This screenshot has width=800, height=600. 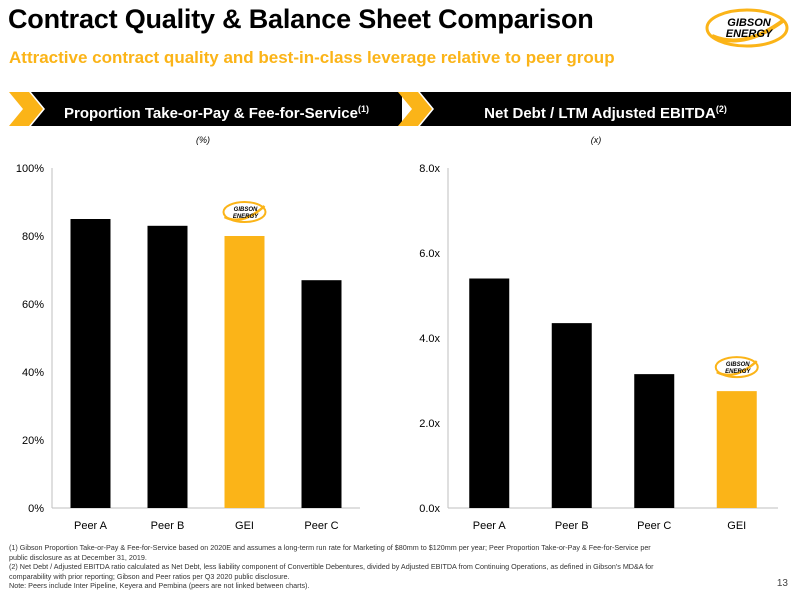 What do you see at coordinates (750, 34) in the screenshot?
I see `logo-line2: ENERGY` at bounding box center [750, 34].